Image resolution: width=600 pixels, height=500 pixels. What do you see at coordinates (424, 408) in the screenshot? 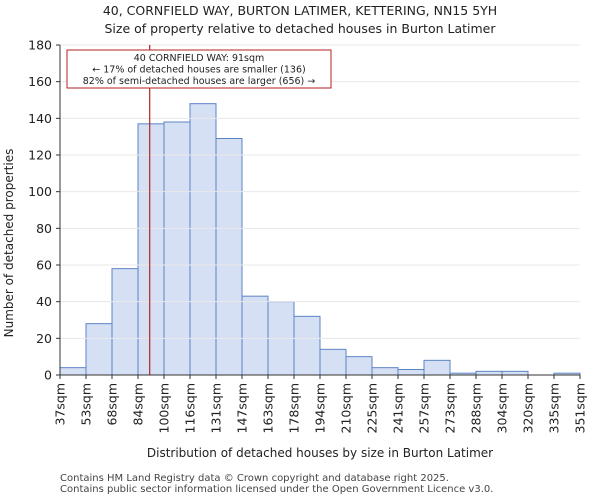
I see `x-tick-label: 257sqm` at bounding box center [424, 408].